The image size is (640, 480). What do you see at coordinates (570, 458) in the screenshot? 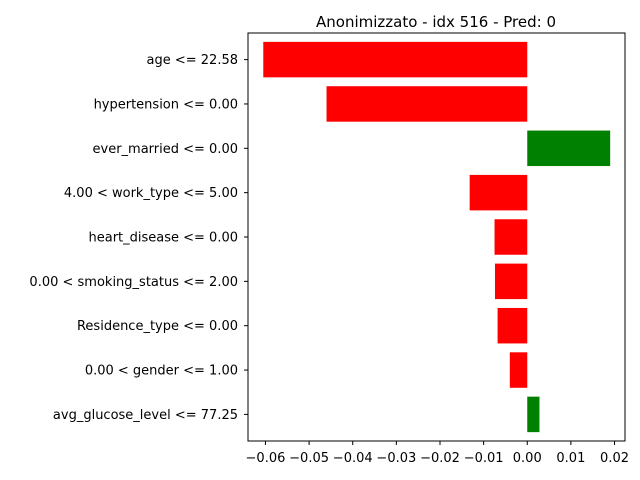
I see `x-tick-label: 0.01` at bounding box center [570, 458].